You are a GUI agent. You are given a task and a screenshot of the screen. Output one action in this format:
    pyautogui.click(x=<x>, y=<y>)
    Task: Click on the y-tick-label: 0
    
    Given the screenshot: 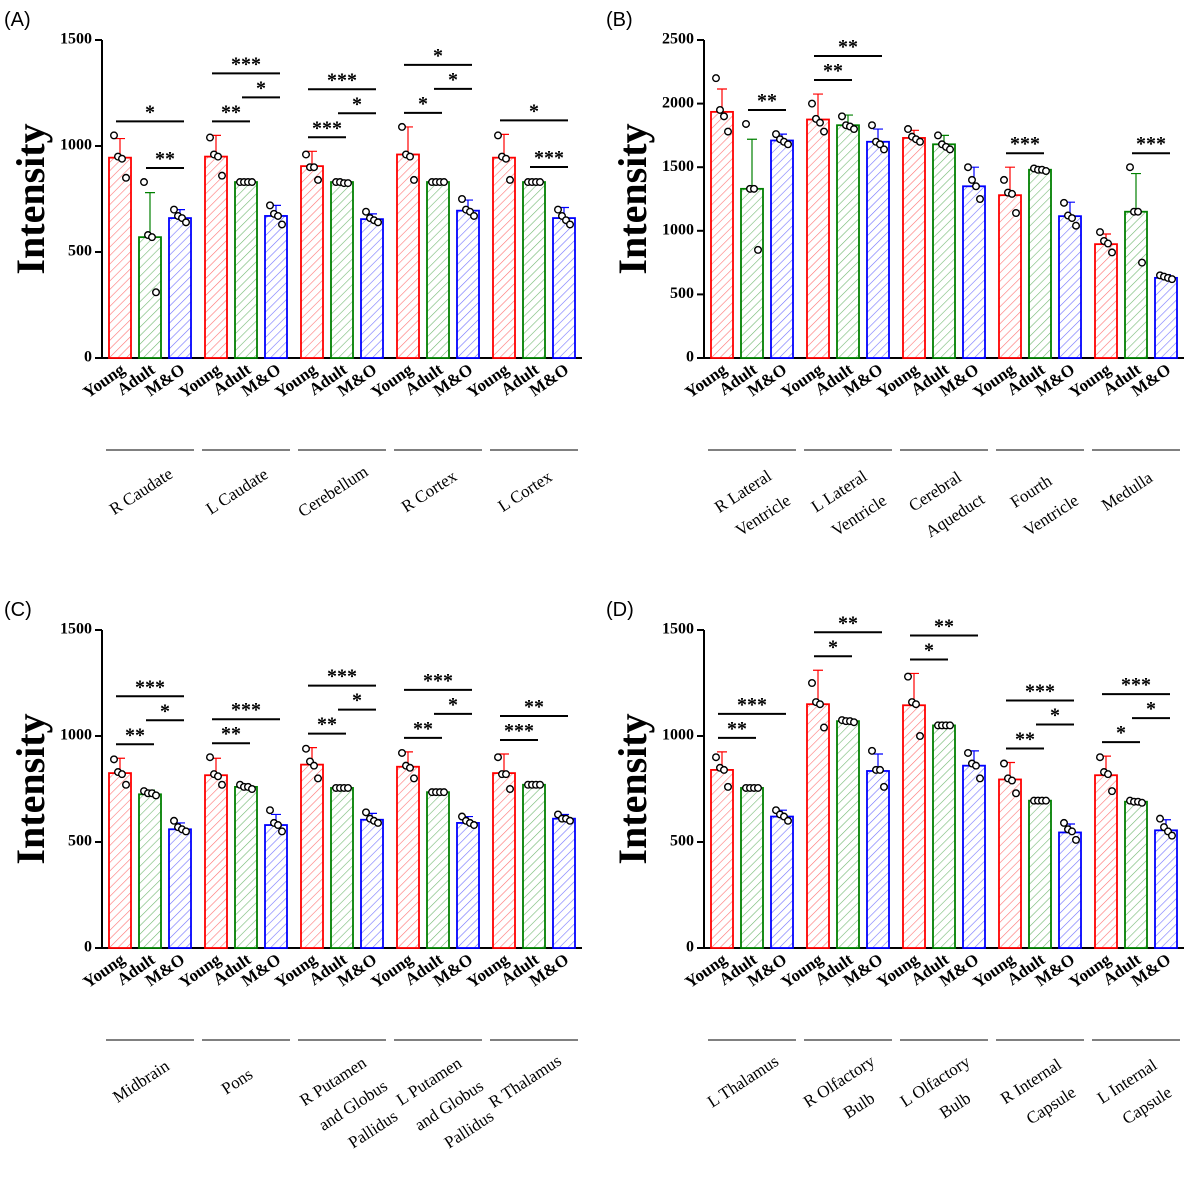 What is the action you would take?
    pyautogui.click(x=88, y=357)
    